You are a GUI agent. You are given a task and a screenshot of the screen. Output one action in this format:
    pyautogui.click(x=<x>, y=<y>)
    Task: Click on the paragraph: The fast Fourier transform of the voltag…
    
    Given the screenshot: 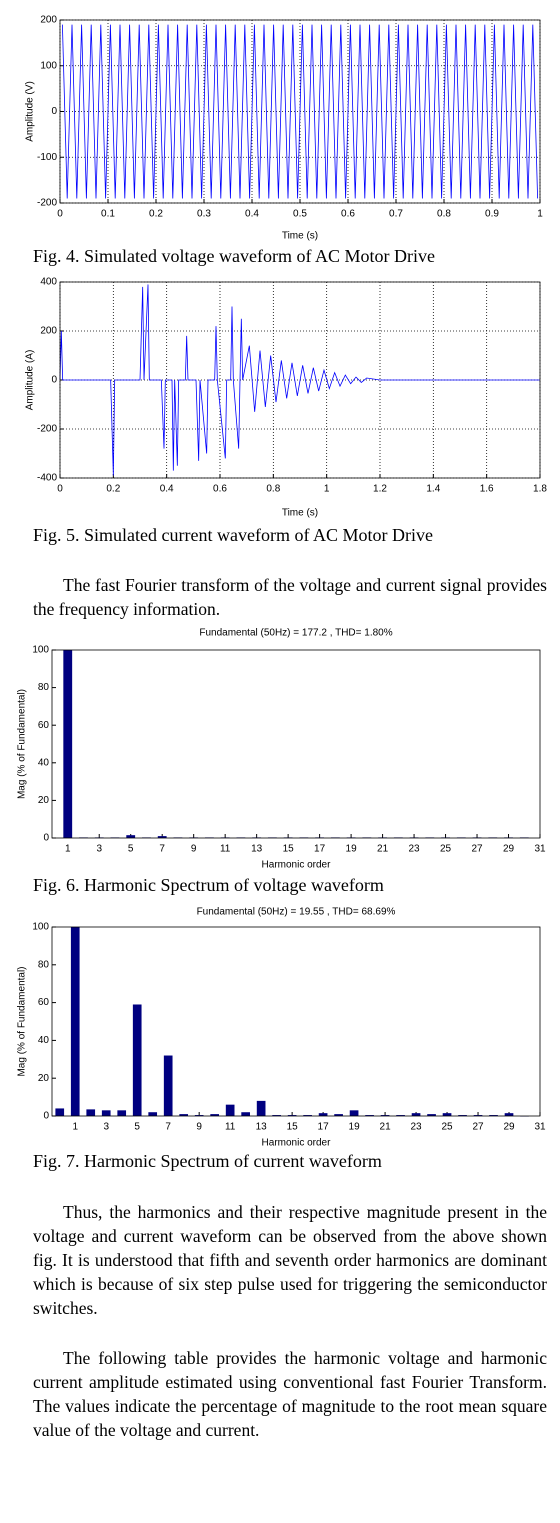 What is the action you would take?
    pyautogui.click(x=290, y=597)
    